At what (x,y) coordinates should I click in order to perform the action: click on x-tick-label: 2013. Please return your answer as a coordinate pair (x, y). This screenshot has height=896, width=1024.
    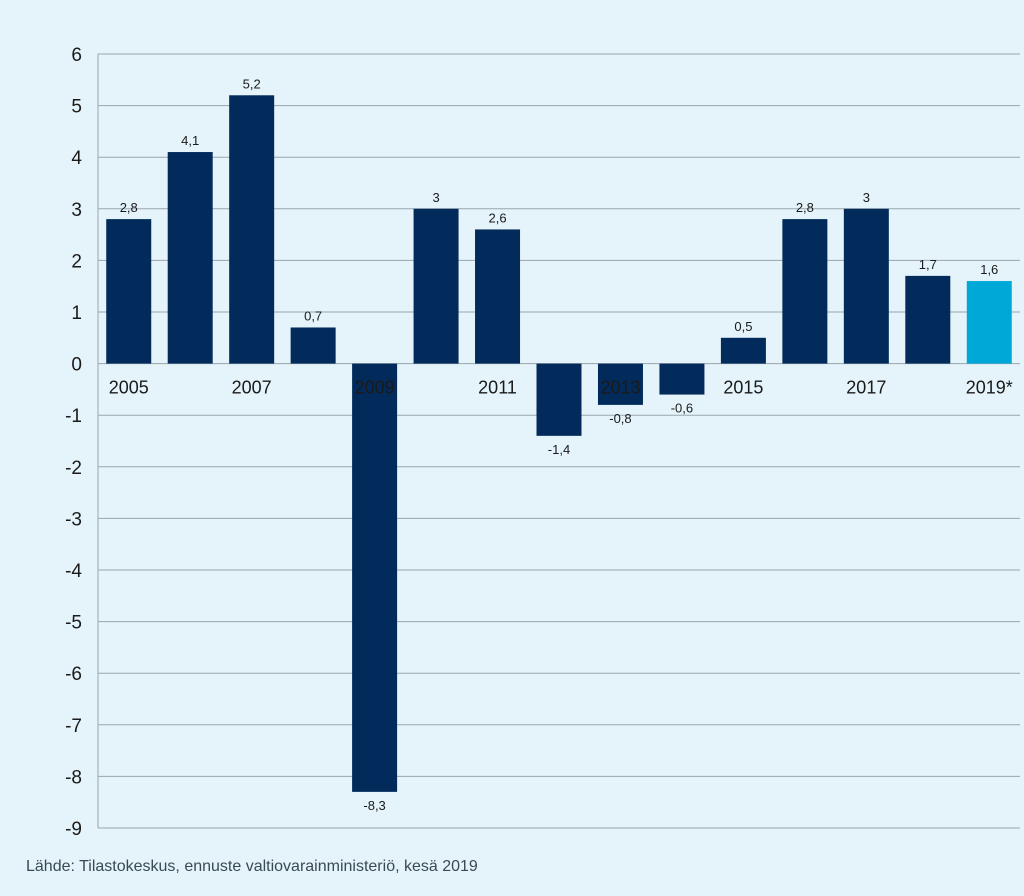
    Looking at the image, I should click on (620, 388).